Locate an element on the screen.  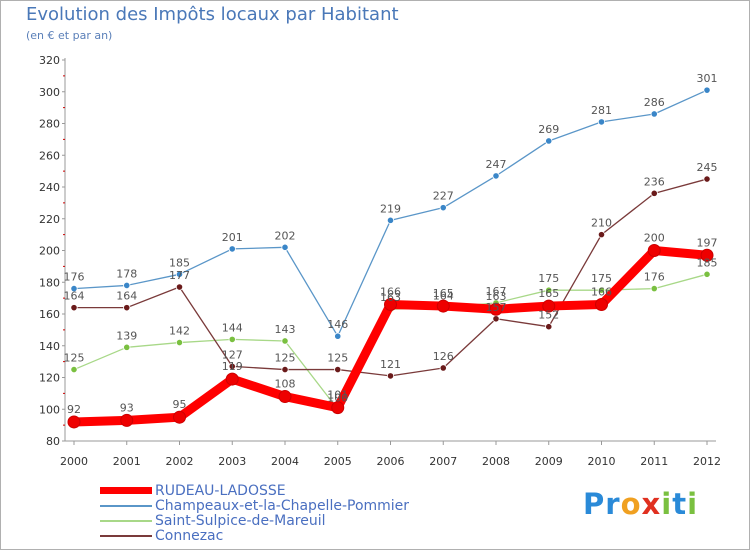
x-tick-label: 2004 is located at coordinates (285, 461).